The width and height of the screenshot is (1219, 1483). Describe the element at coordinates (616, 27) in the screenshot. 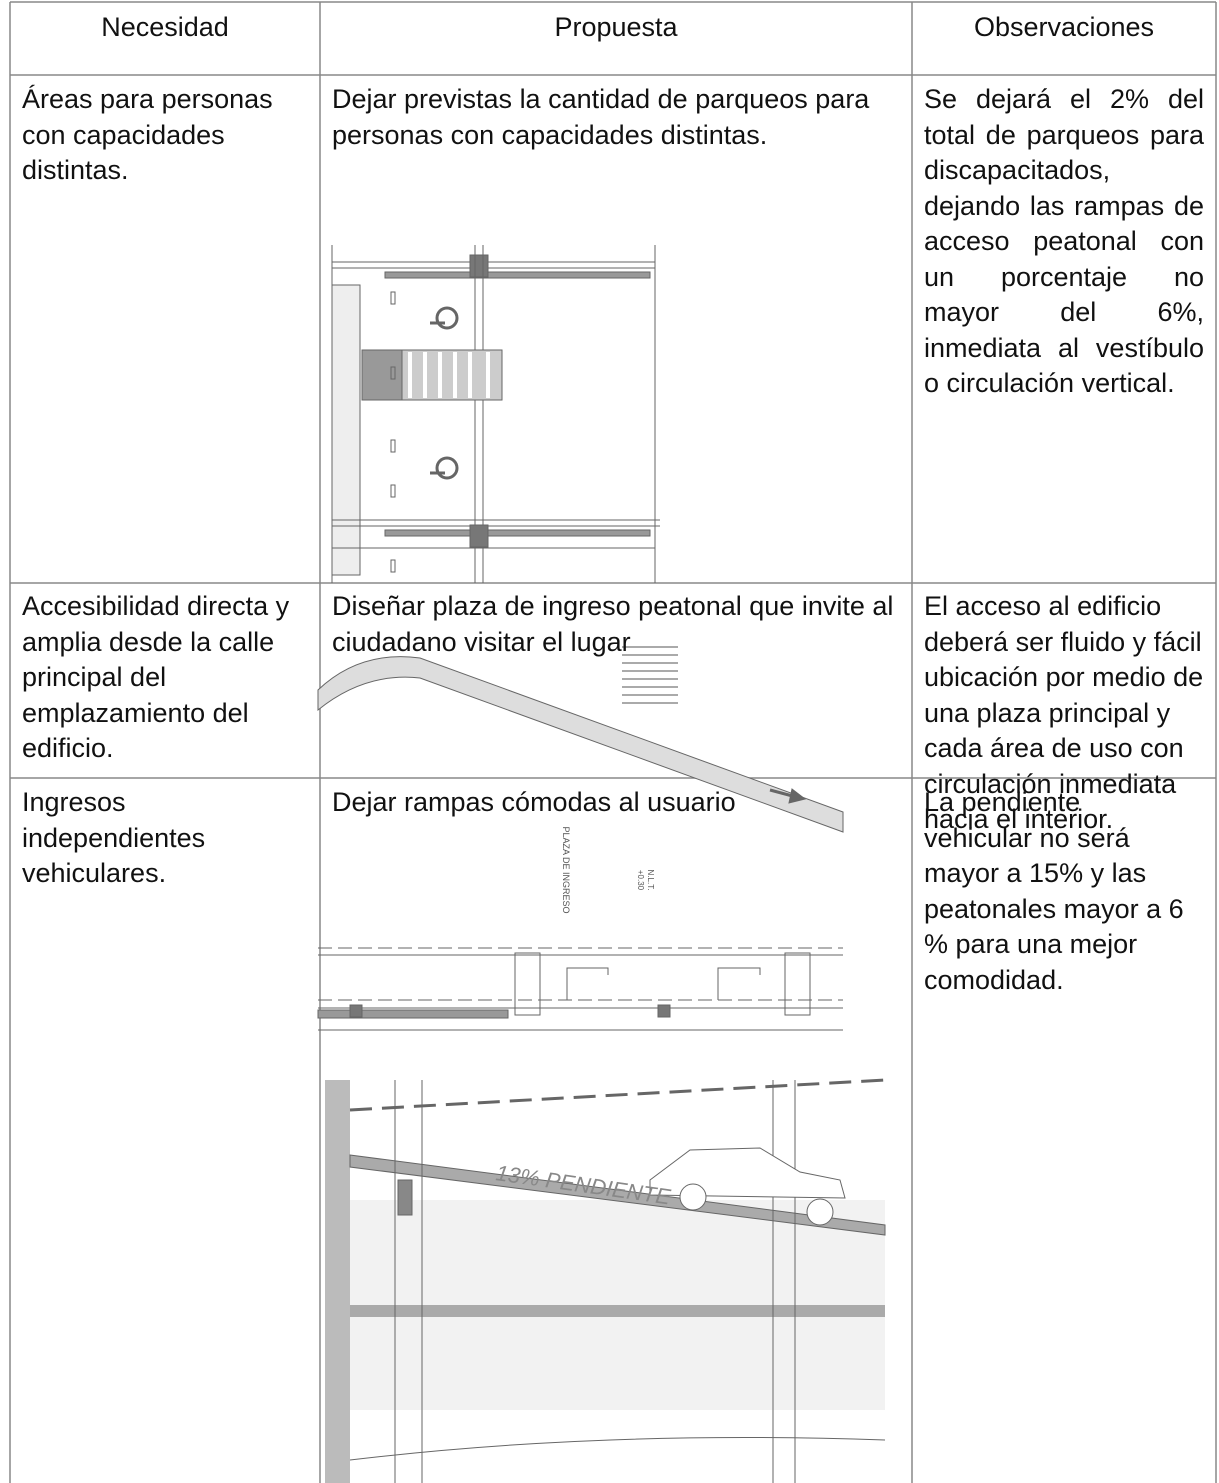

I see `header-cell: Propuesta` at that location.